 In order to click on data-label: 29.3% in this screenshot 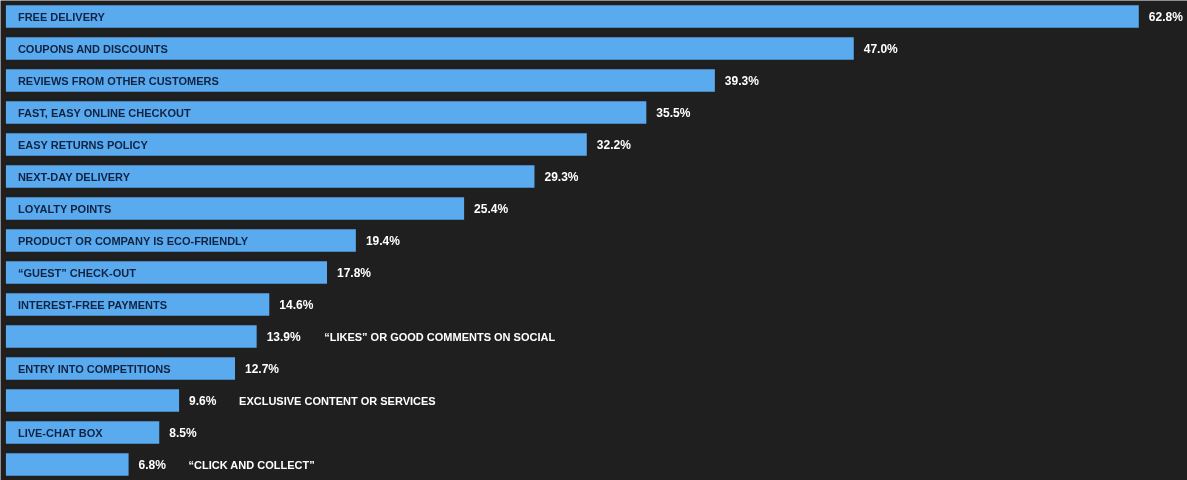, I will do `click(561, 176)`.